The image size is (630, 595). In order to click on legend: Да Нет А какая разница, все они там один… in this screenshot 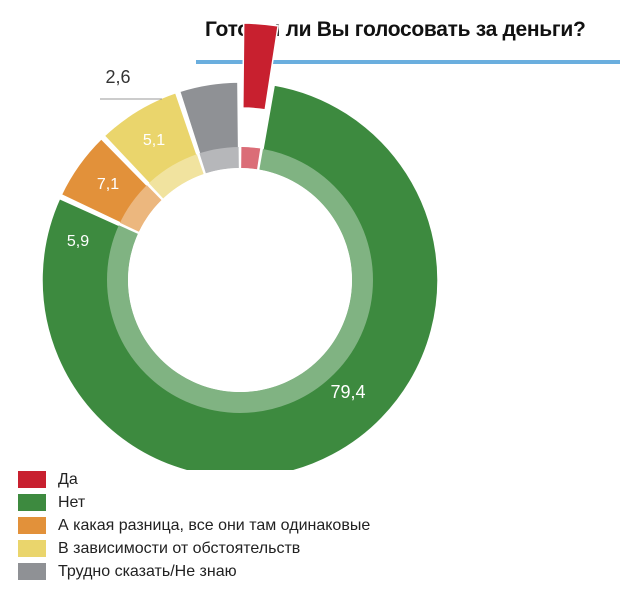, I will do `click(194, 525)`.